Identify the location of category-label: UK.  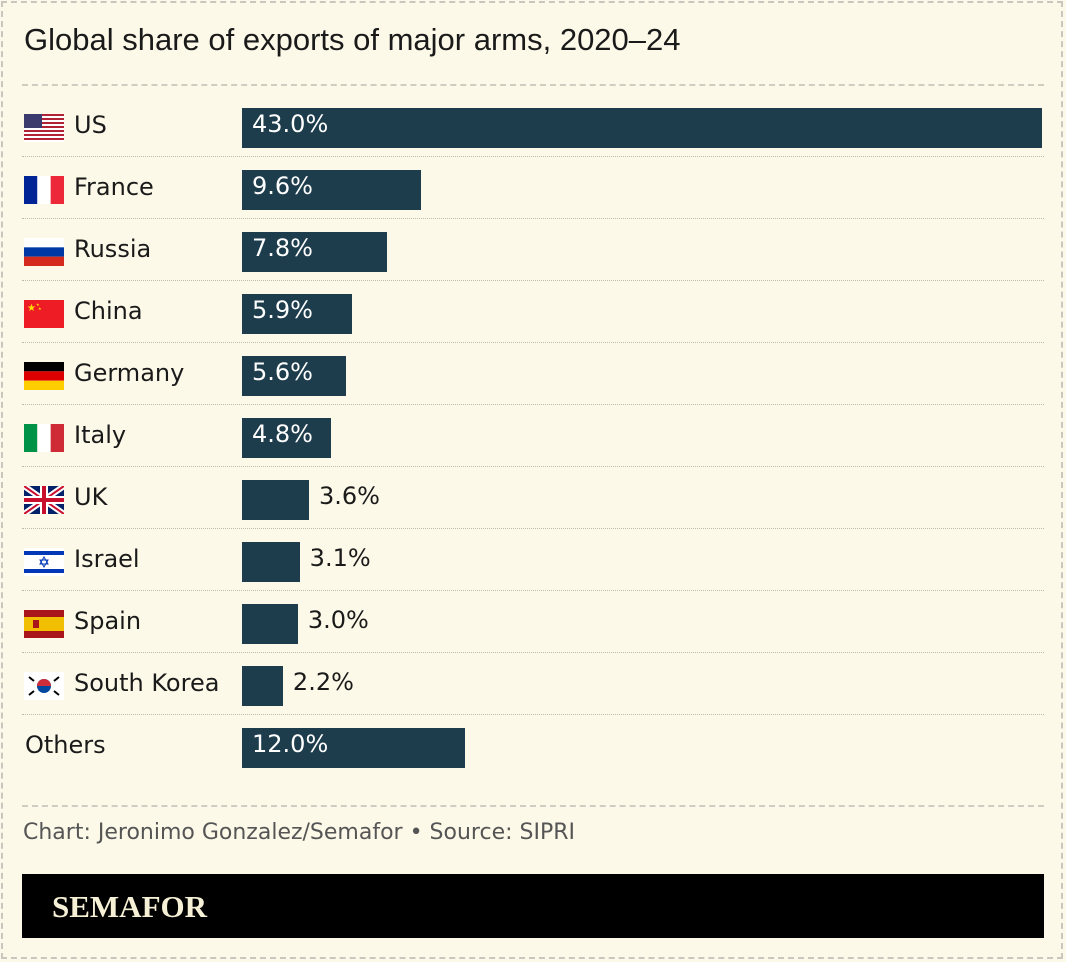
(91, 497).